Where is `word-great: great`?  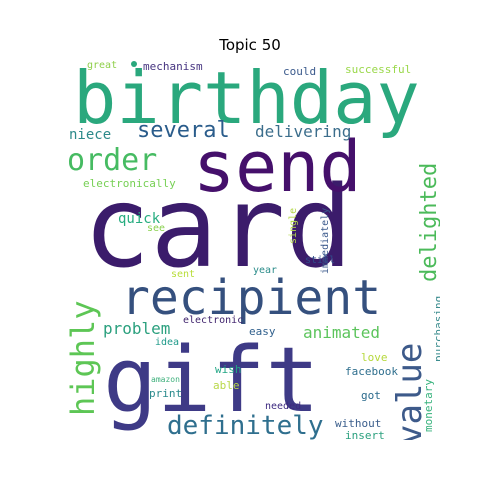 word-great: great is located at coordinates (102, 65).